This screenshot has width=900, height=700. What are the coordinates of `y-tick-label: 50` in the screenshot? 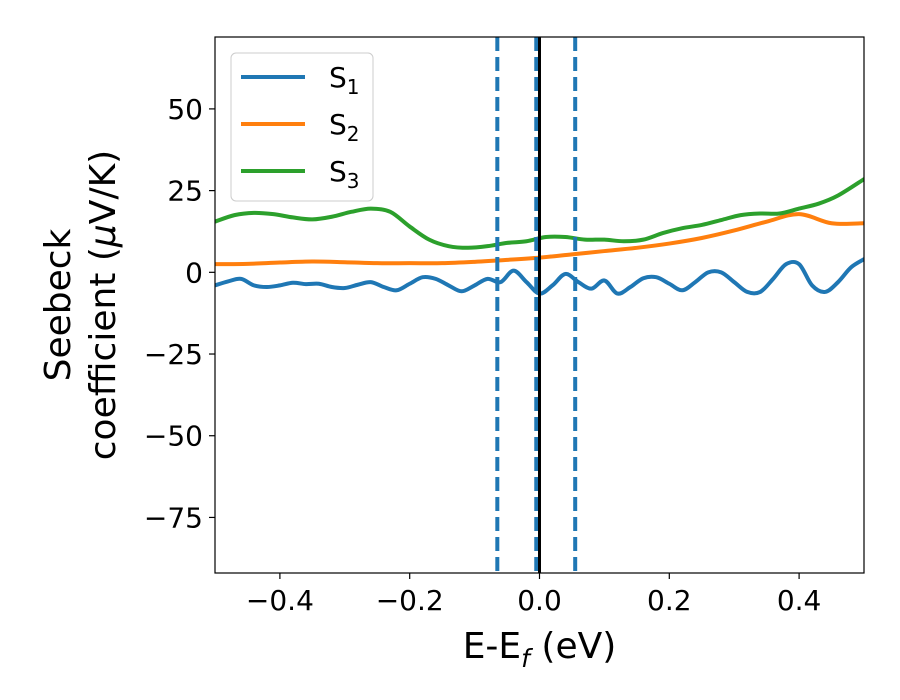 It's located at (185, 109).